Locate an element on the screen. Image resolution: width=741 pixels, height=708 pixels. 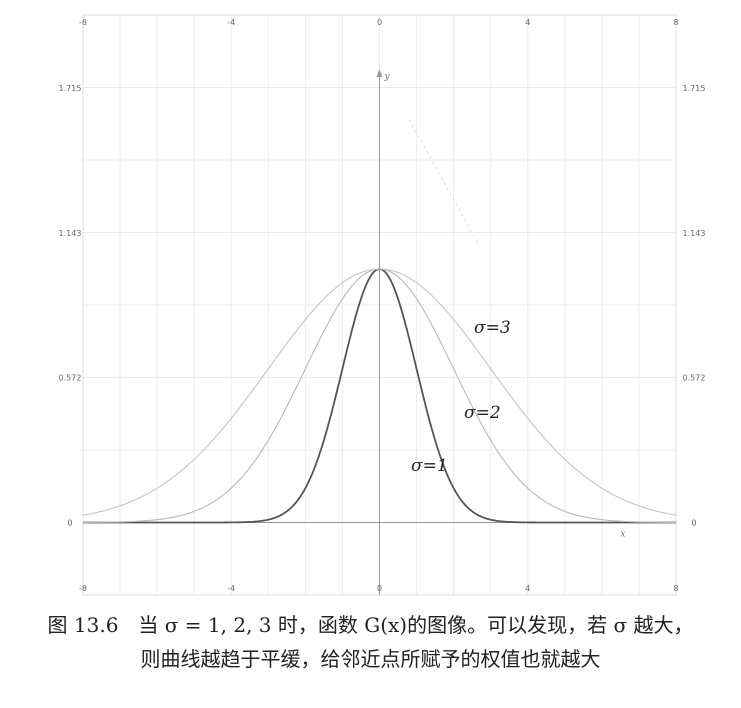
y-tick-label-left: 0 is located at coordinates (69, 523).